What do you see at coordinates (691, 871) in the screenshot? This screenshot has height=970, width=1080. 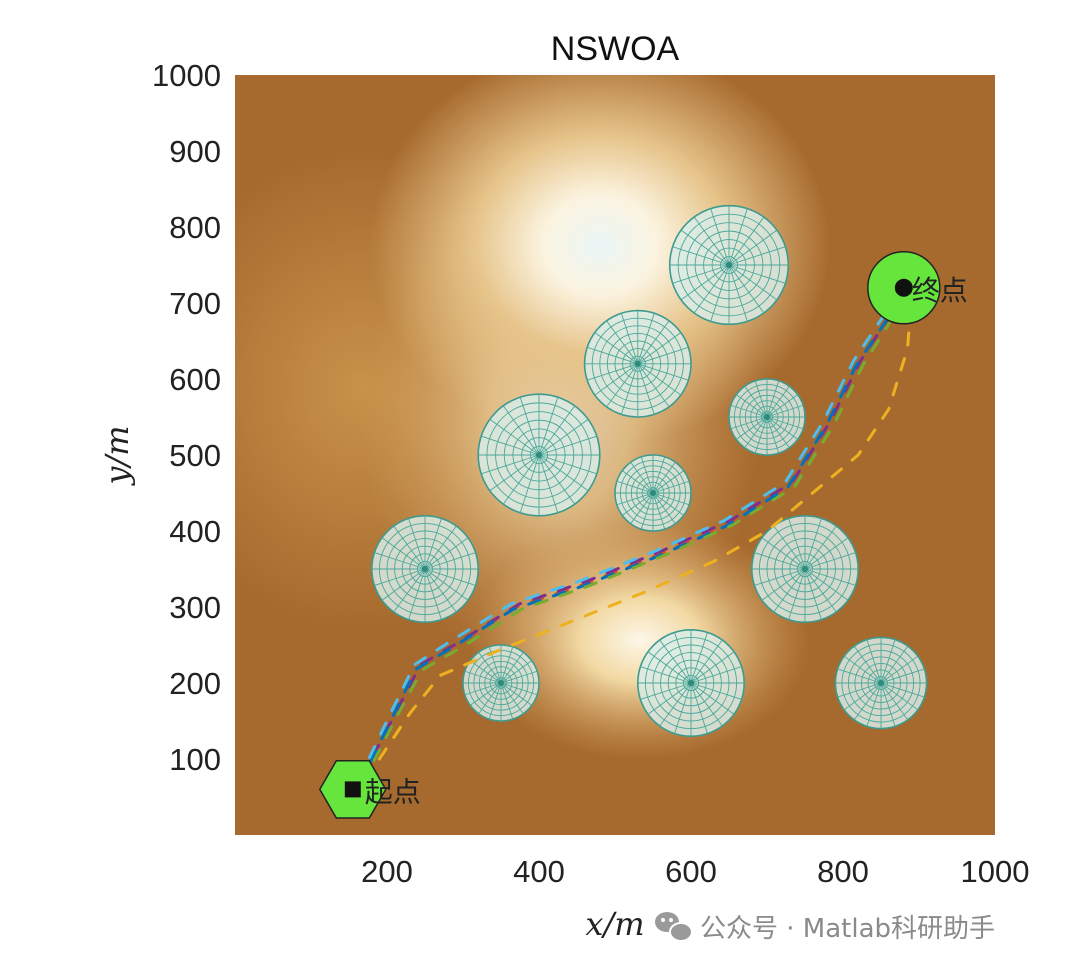 I see `x-tick-label: 600` at bounding box center [691, 871].